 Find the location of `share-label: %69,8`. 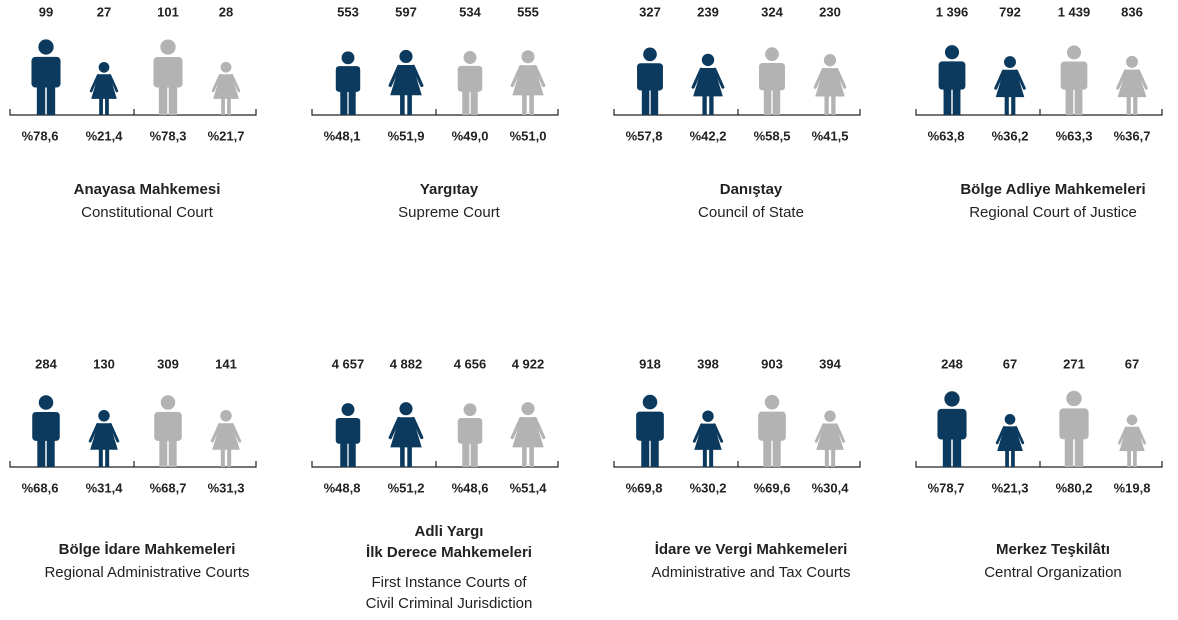

share-label: %69,8 is located at coordinates (644, 487).